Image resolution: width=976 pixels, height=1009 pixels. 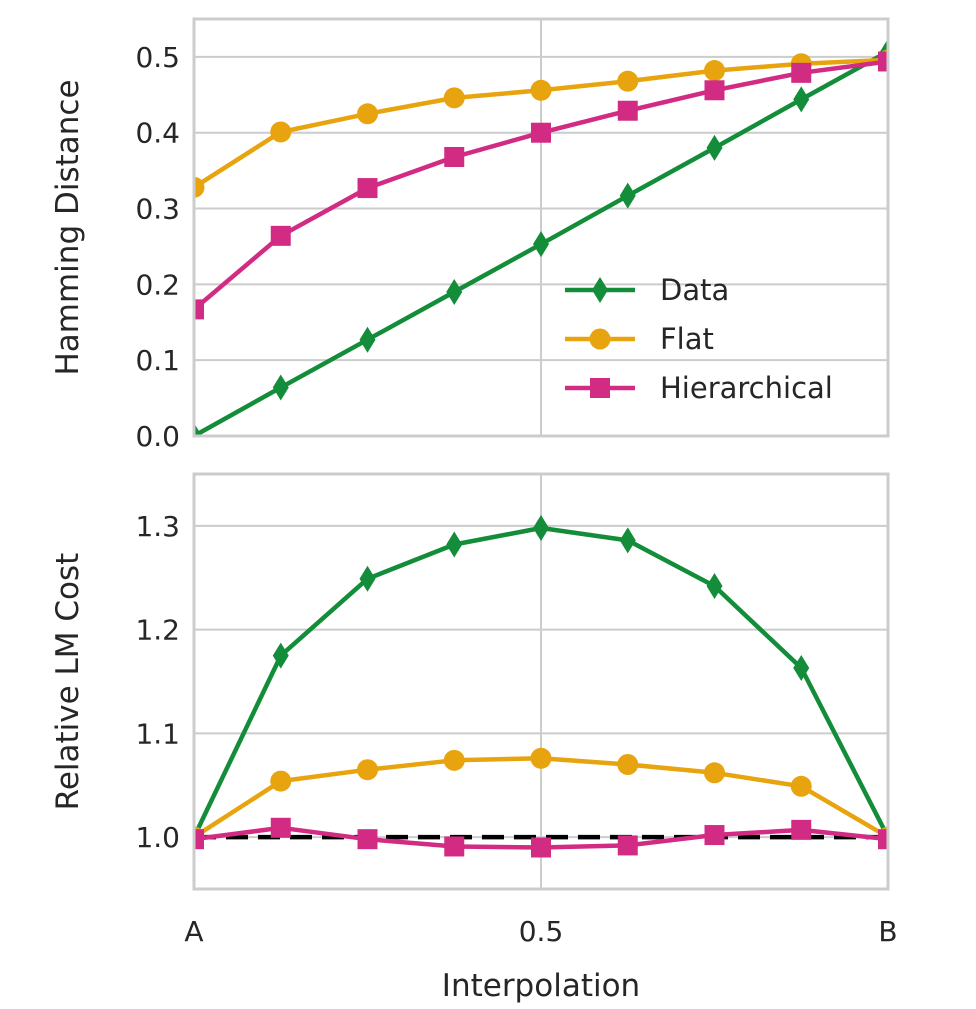 What do you see at coordinates (157, 733) in the screenshot?
I see `y-tick-label: 1.1` at bounding box center [157, 733].